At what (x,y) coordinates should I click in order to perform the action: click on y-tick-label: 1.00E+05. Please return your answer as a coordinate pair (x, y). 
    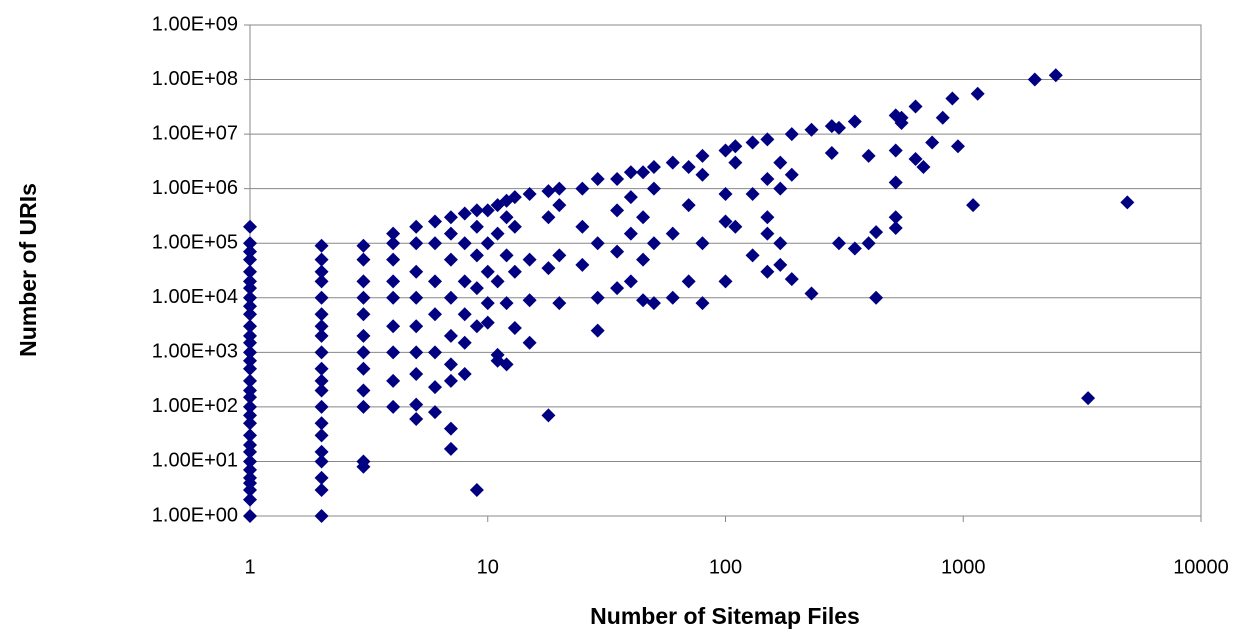
    Looking at the image, I should click on (195, 243).